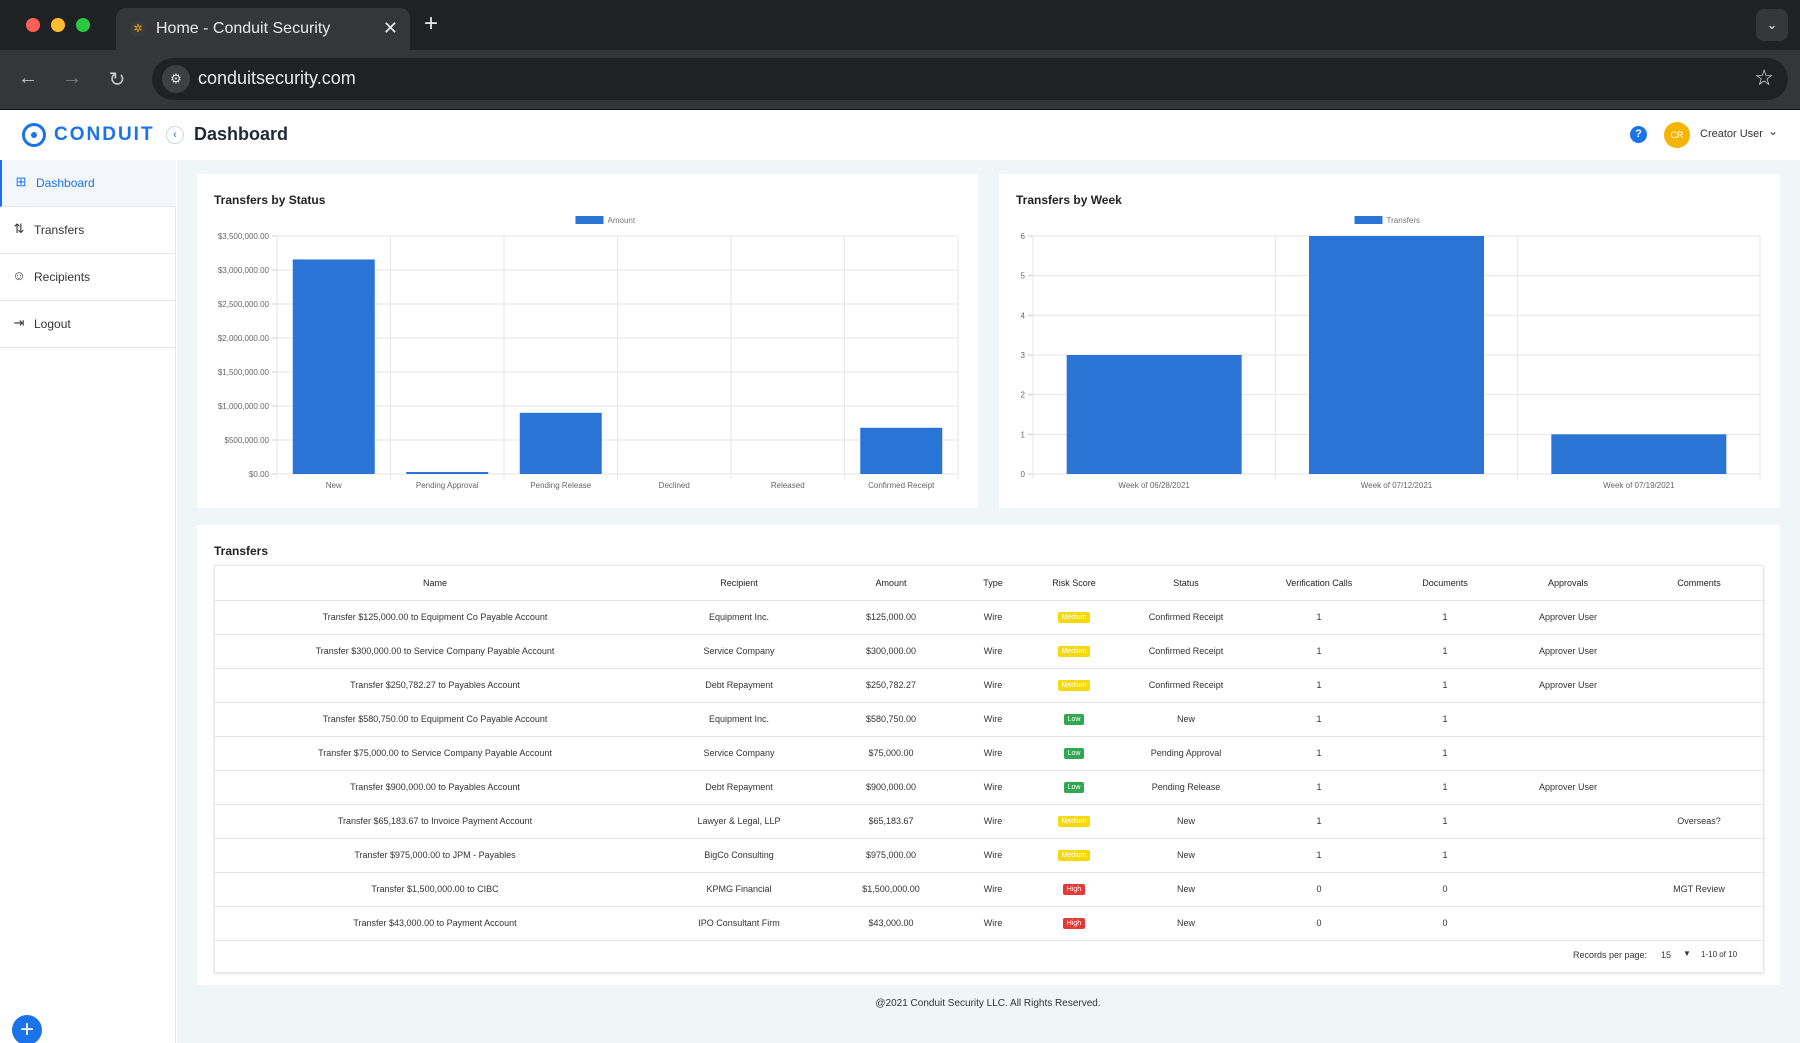 The width and height of the screenshot is (1800, 1043). Describe the element at coordinates (333, 366) in the screenshot. I see `bar` at that location.